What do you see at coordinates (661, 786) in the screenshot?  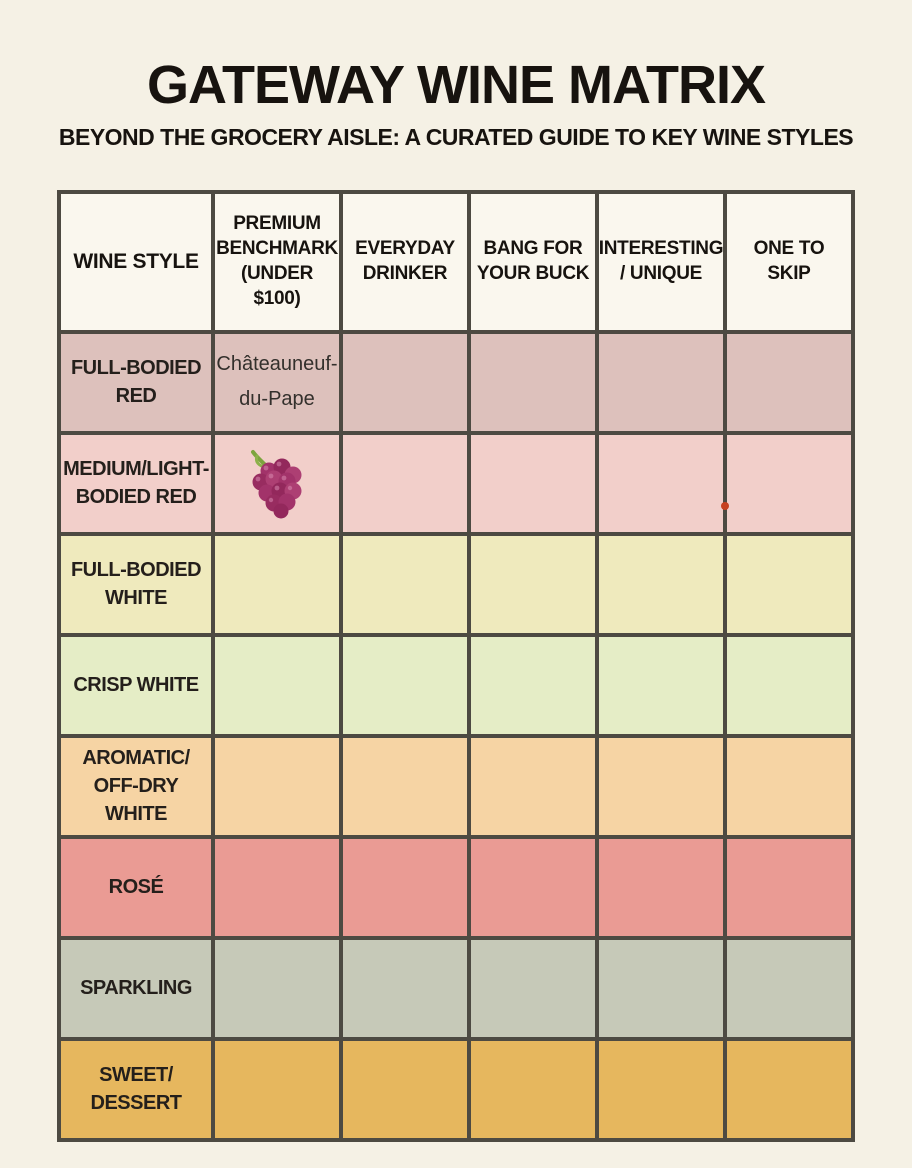 I see `cell-aromatic-off-dry-white-interesting-unique` at bounding box center [661, 786].